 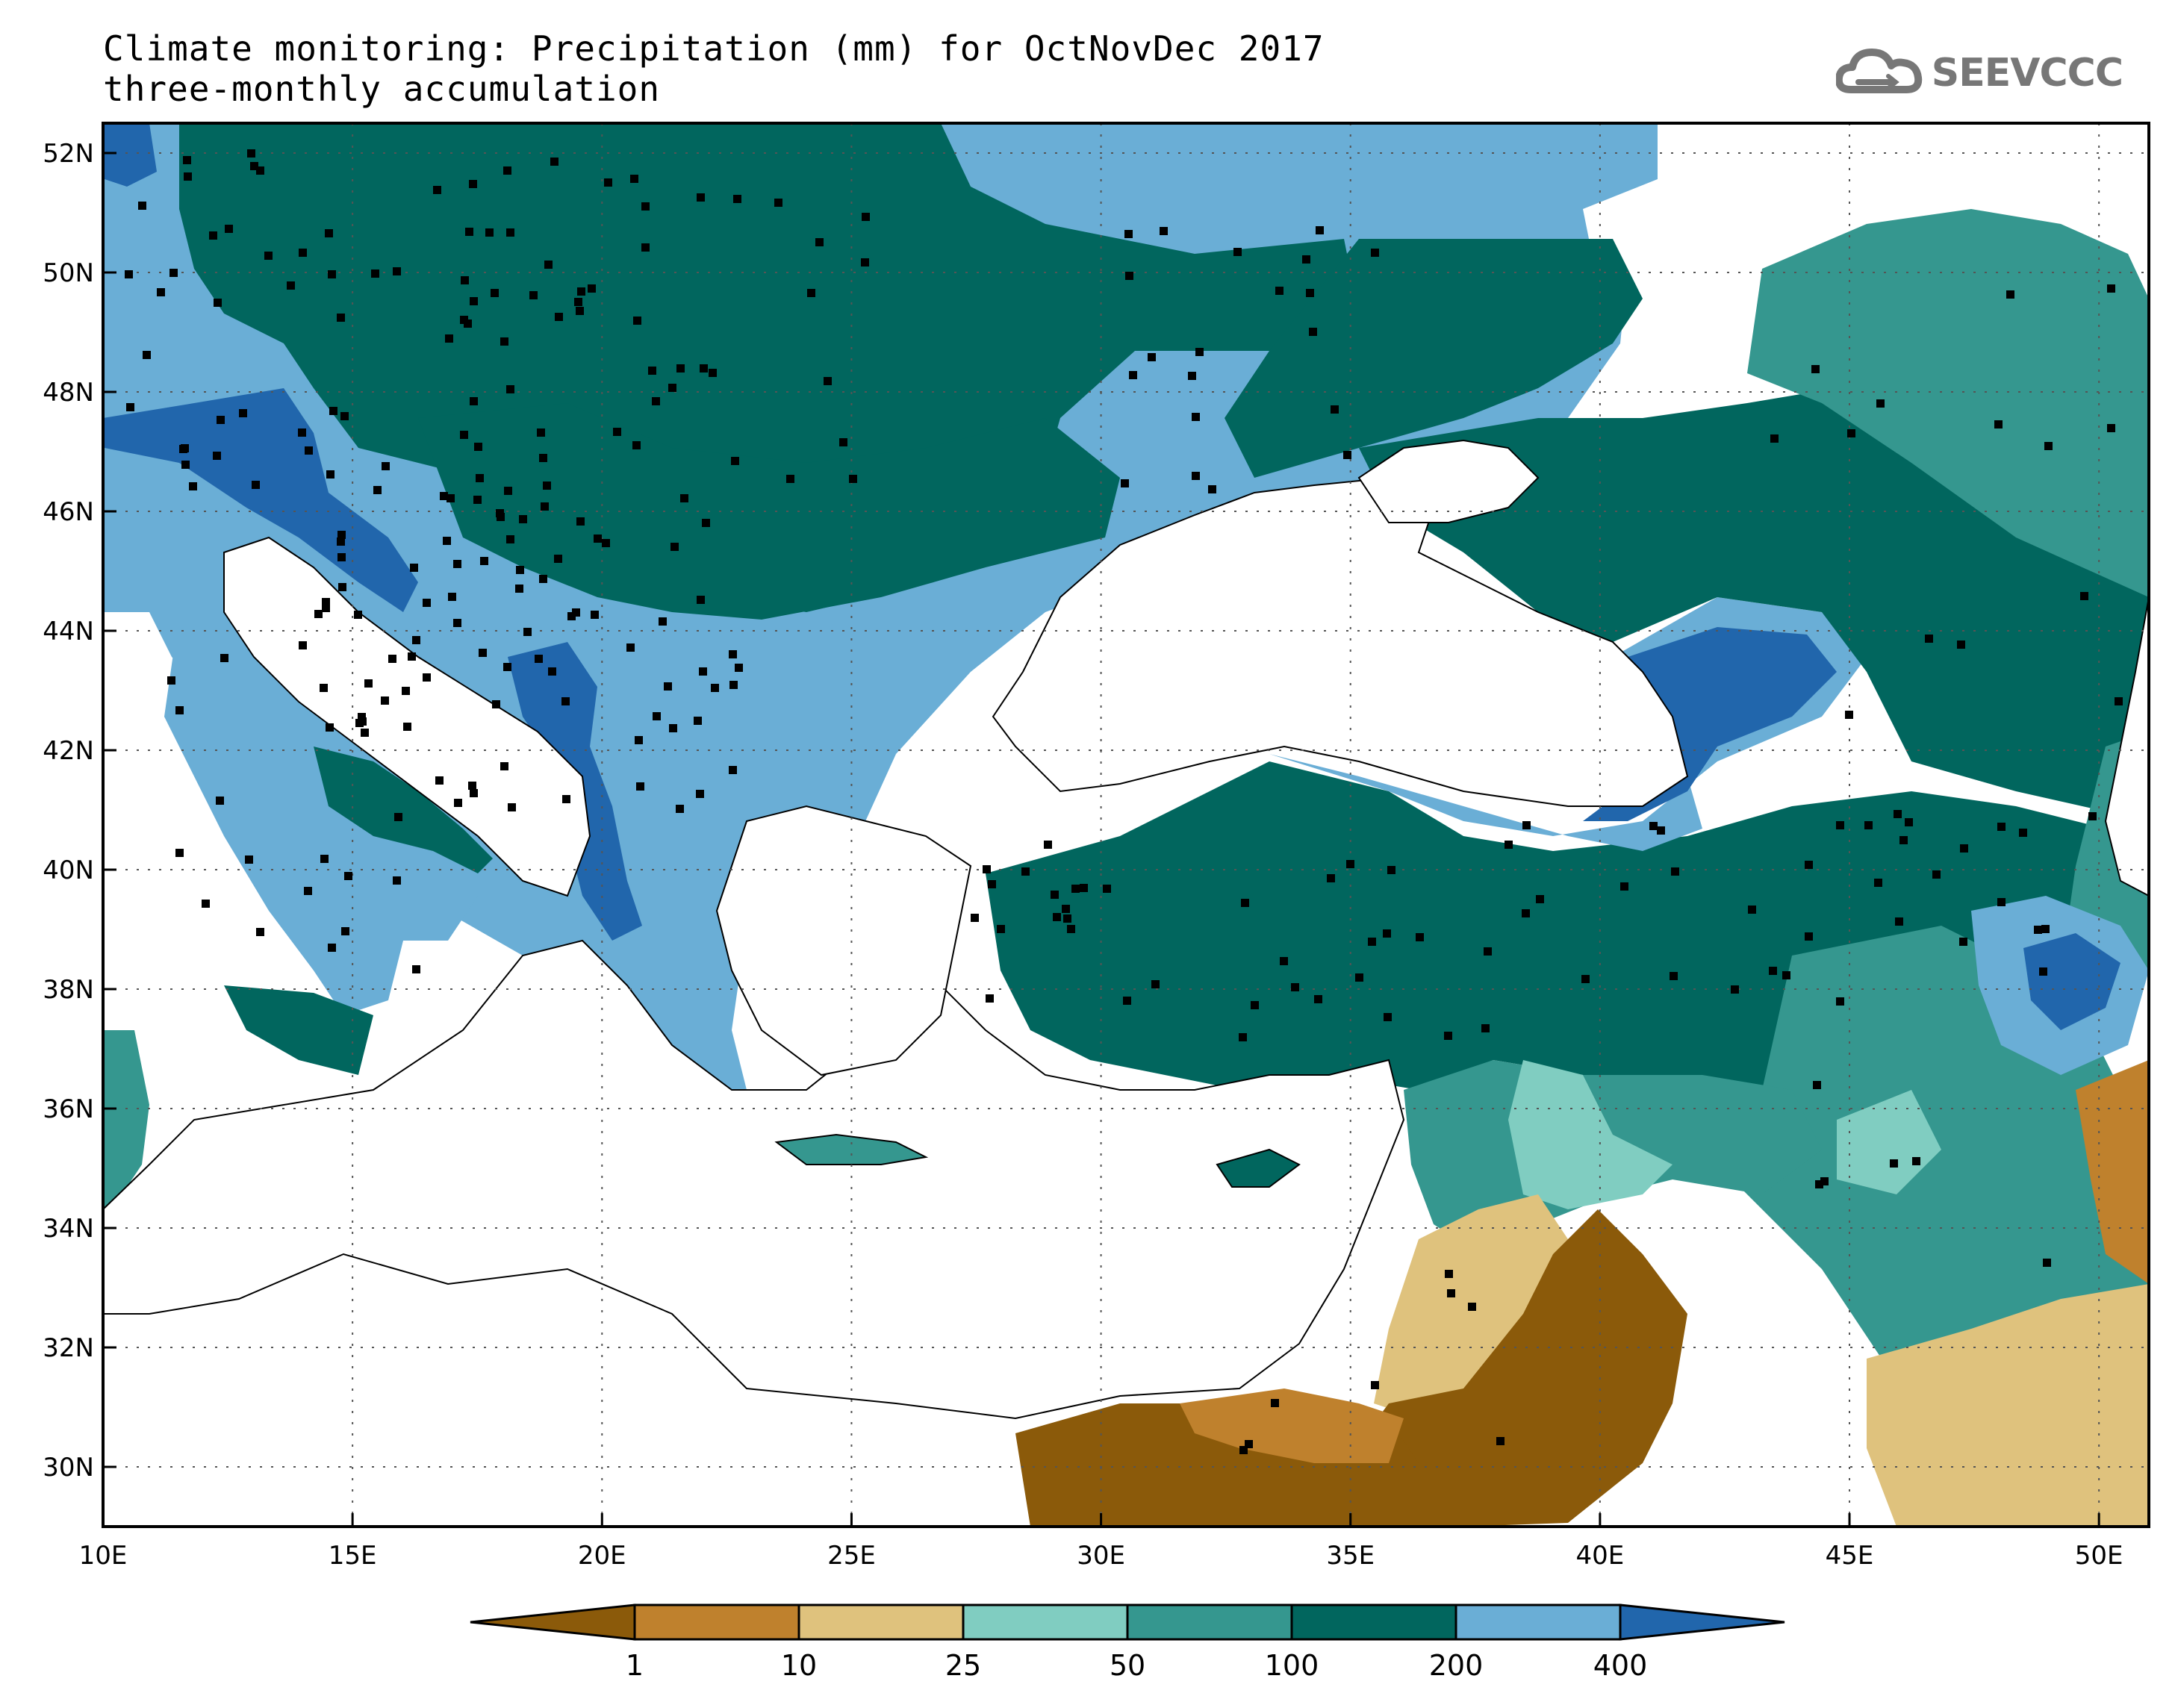 What do you see at coordinates (68, 512) in the screenshot?
I see `lat-tick-label: 46N` at bounding box center [68, 512].